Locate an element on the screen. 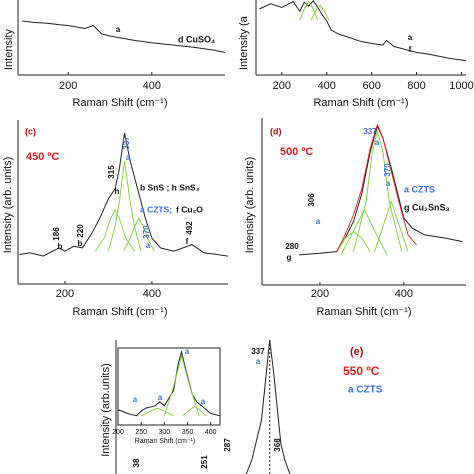 The width and height of the screenshot is (474, 474). annotation: 368 is located at coordinates (277, 445).